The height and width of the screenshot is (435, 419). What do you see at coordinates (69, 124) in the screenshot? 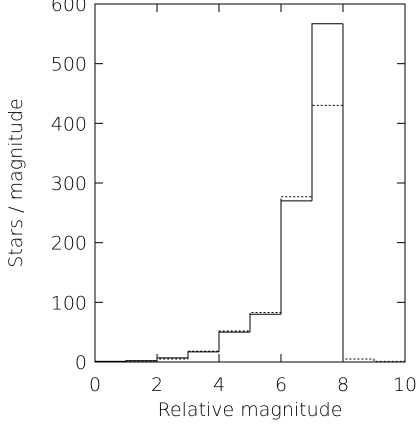
I see `y-tick-label: 400` at bounding box center [69, 124].